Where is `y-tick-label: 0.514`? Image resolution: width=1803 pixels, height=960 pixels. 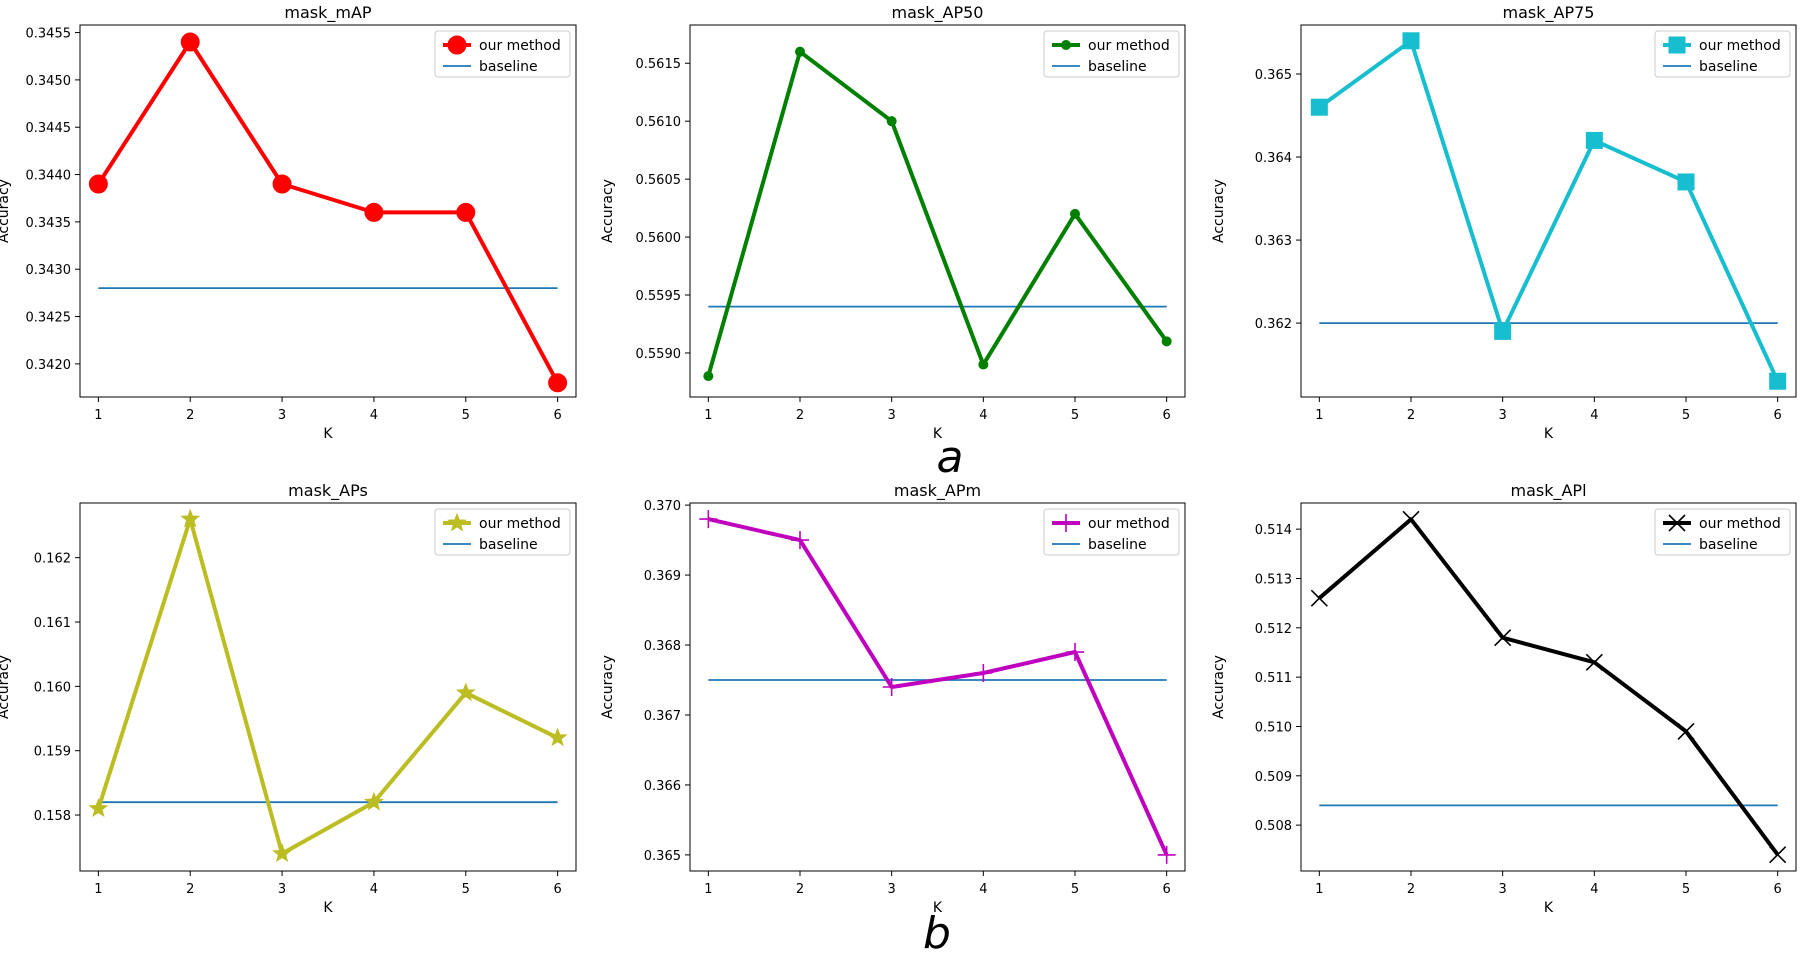 y-tick-label: 0.514 is located at coordinates (1273, 530).